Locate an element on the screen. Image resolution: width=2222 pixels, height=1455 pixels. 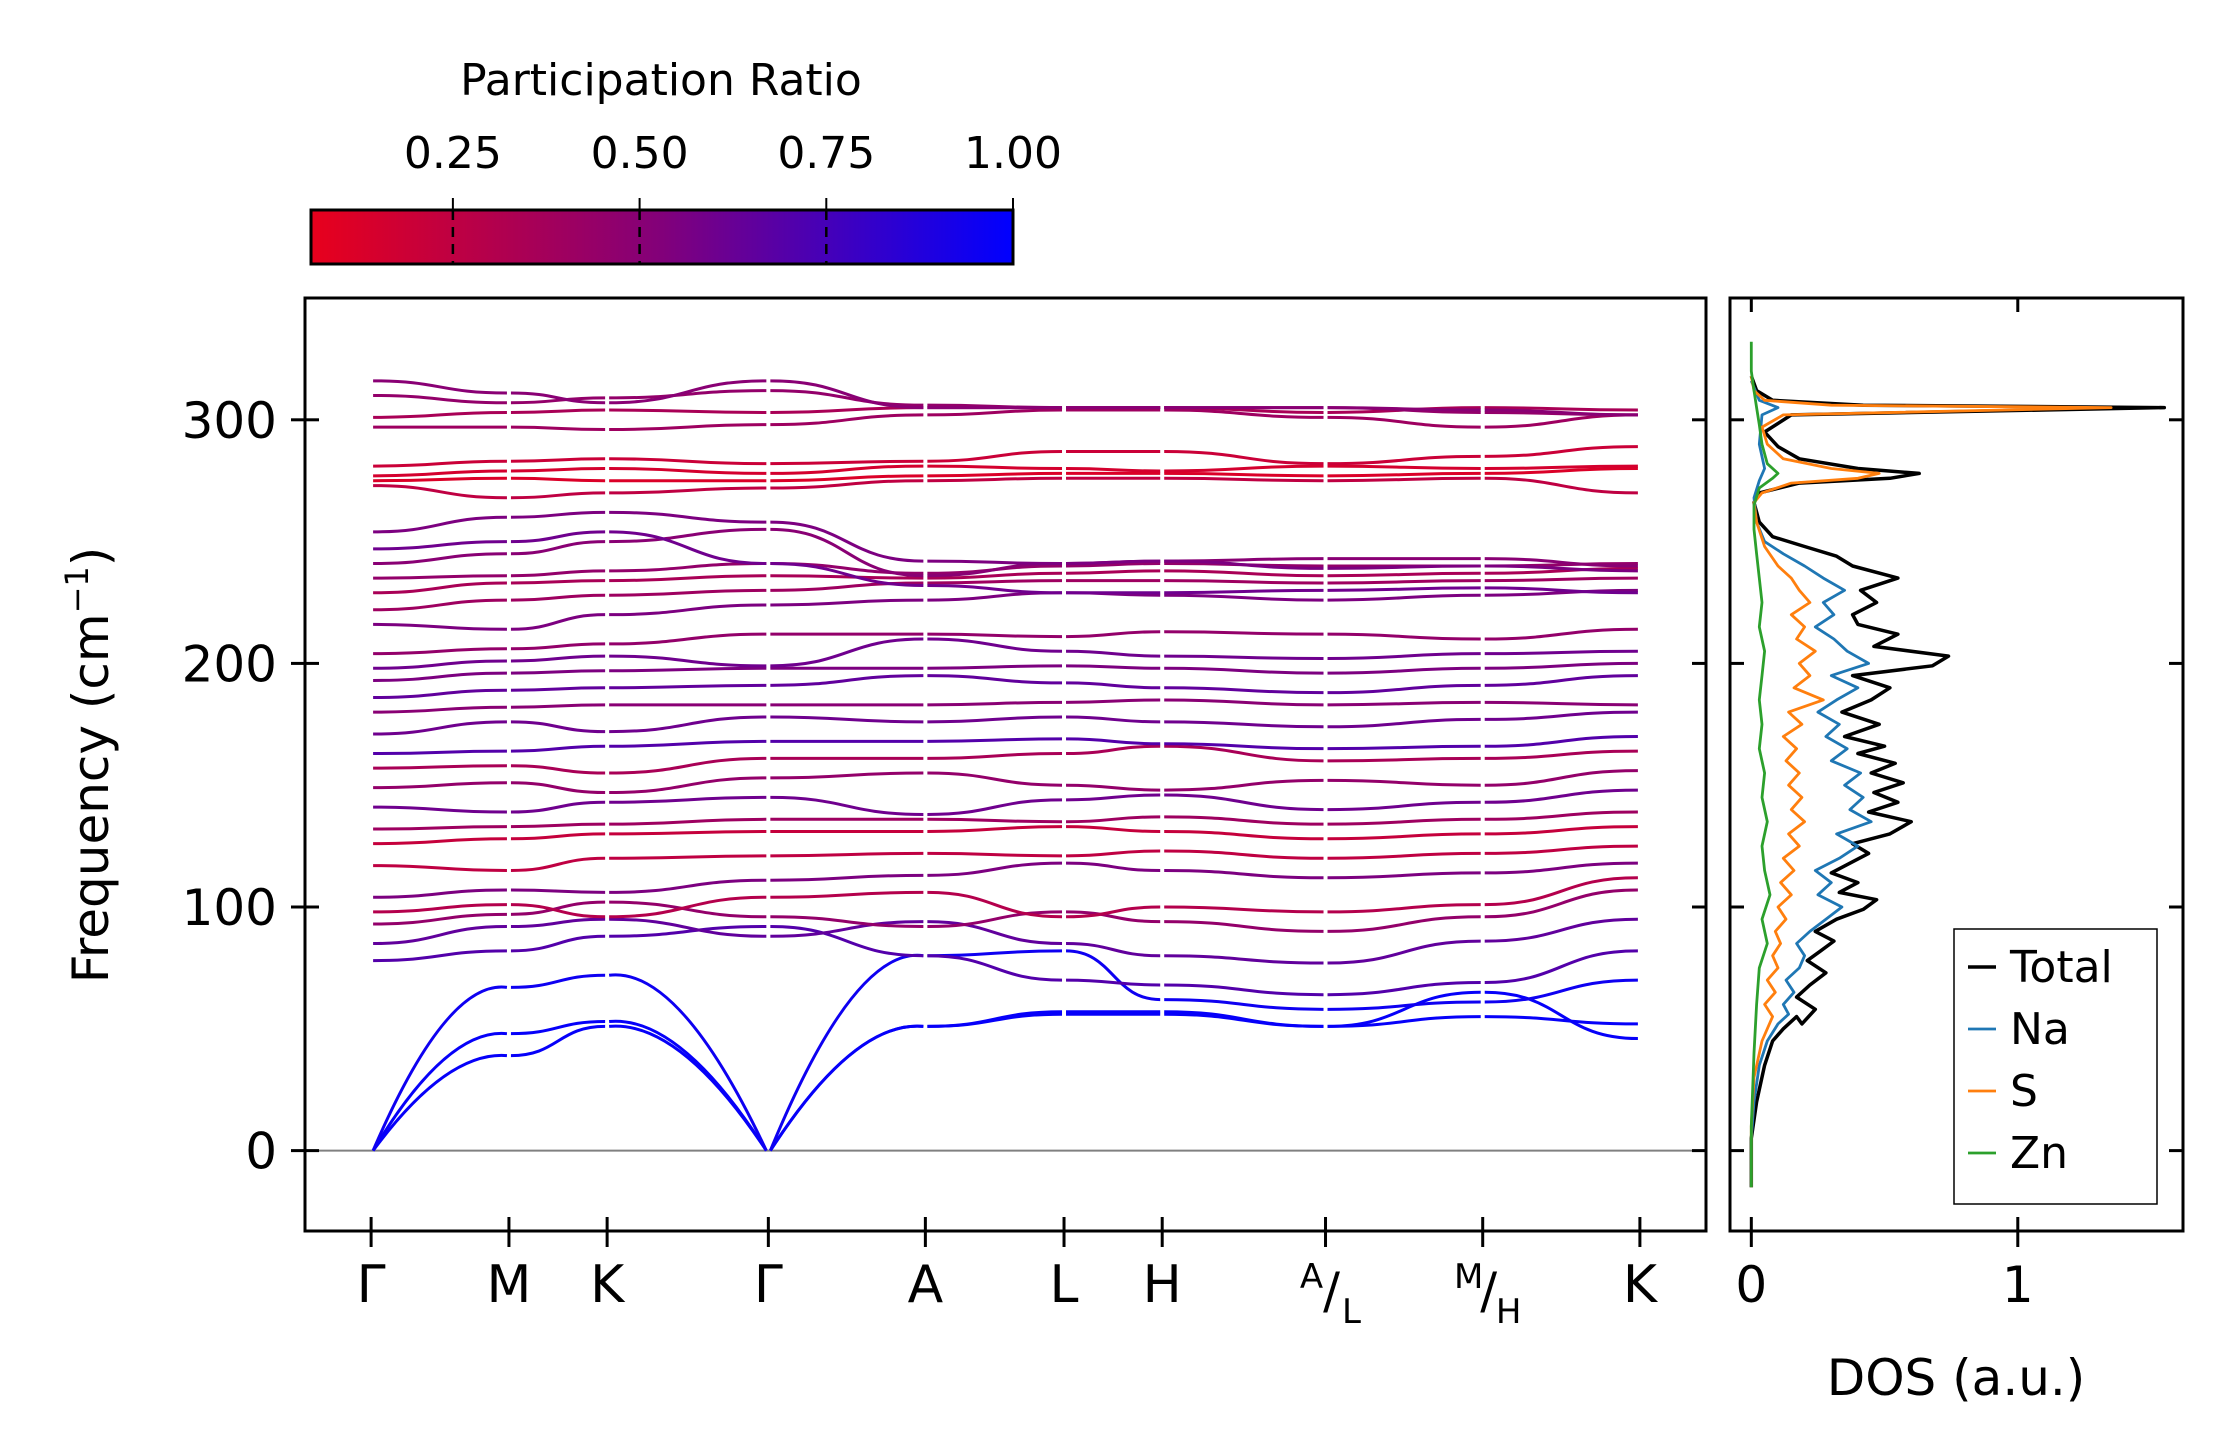
k-point-label: L is located at coordinates (1064, 1285).